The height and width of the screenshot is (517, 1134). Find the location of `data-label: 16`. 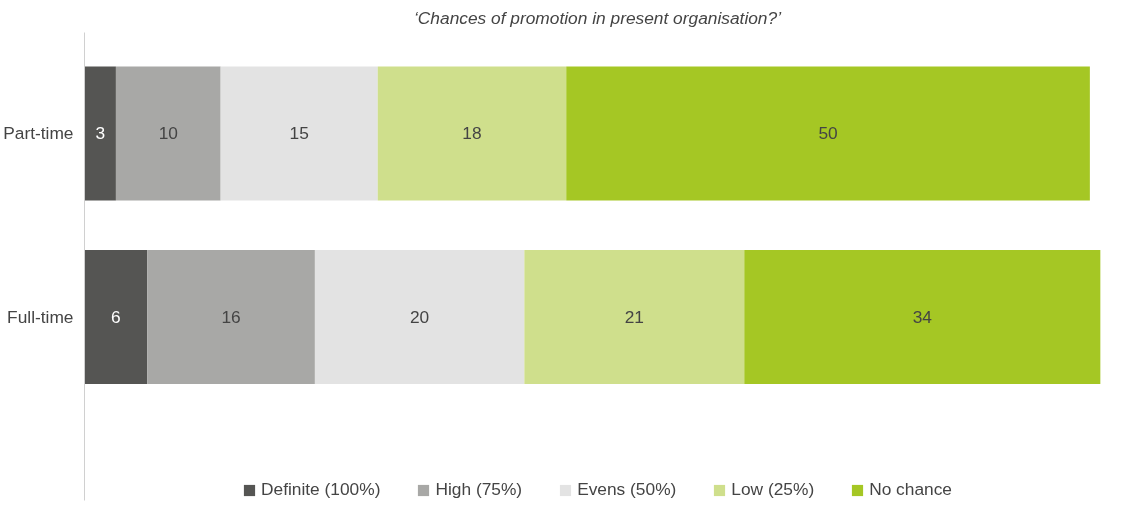

data-label: 16 is located at coordinates (231, 316).